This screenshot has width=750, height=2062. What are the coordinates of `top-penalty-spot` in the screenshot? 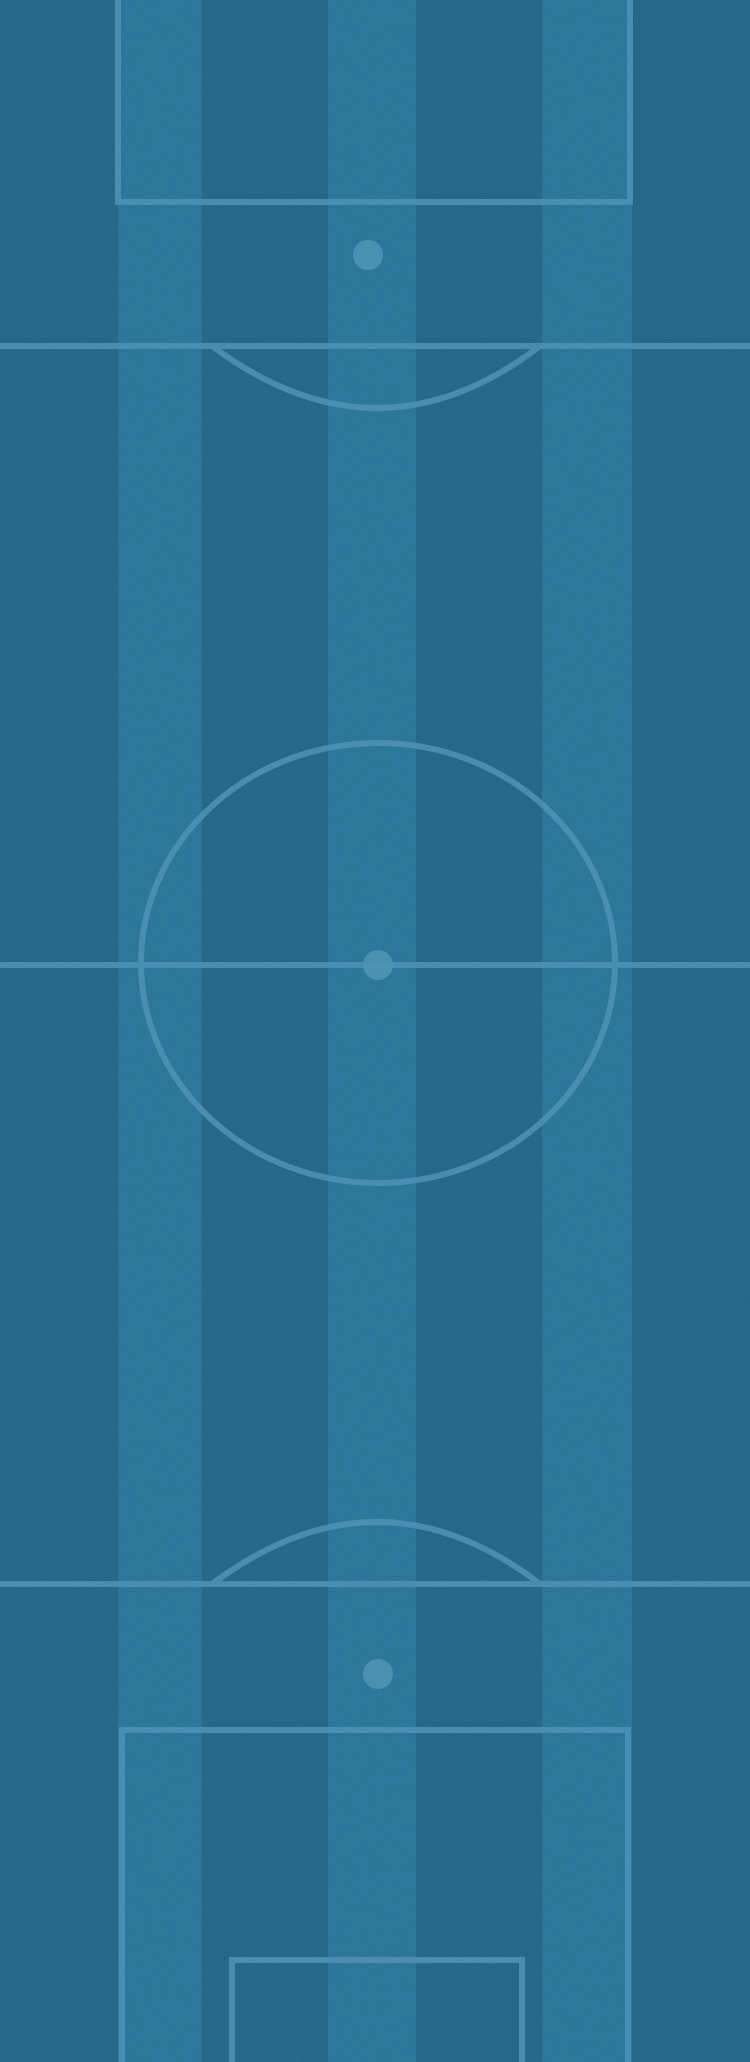 It's located at (368, 255).